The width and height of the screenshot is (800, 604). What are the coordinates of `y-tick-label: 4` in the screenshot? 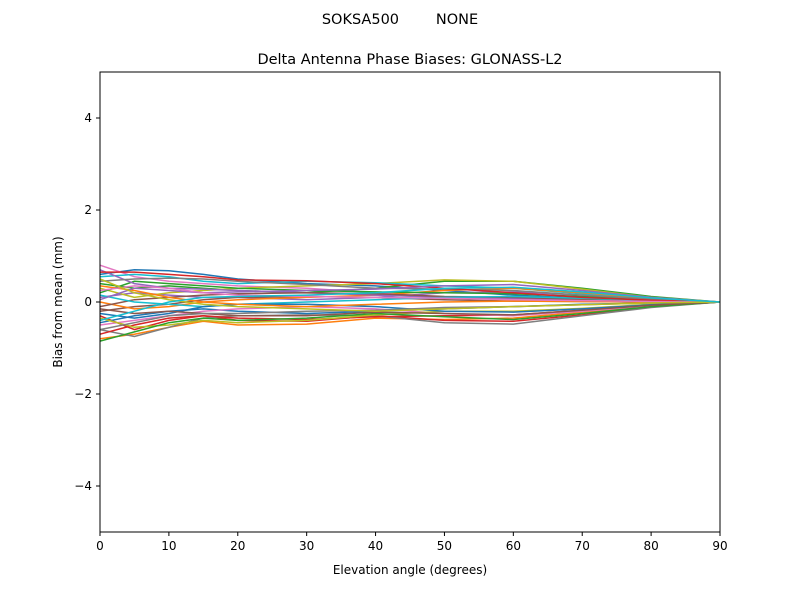 It's located at (88, 118).